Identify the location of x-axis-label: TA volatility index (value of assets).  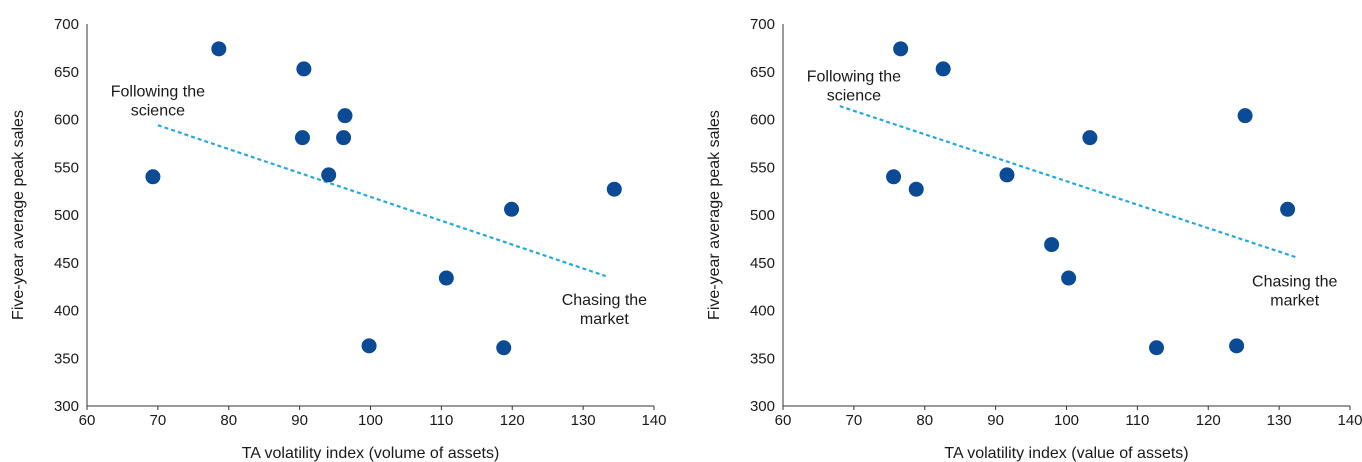
(1066, 453).